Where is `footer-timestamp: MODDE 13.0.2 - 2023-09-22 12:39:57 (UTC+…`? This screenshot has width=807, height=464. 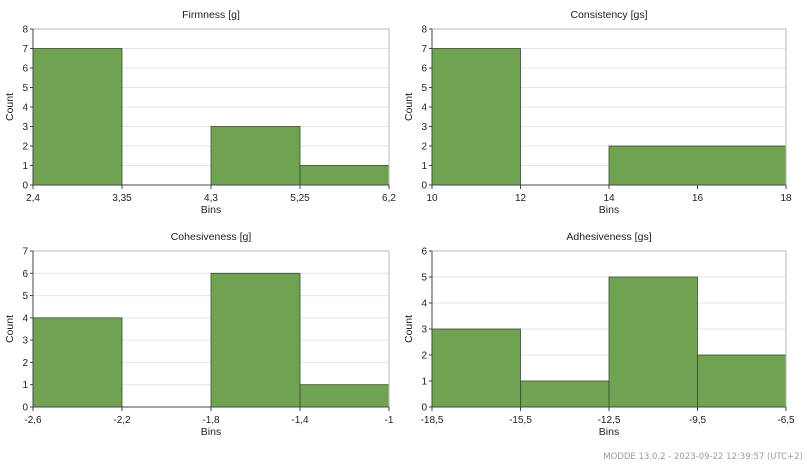
footer-timestamp: MODDE 13.0.2 - 2023-09-22 12:39:57 (UTC+… is located at coordinates (703, 457).